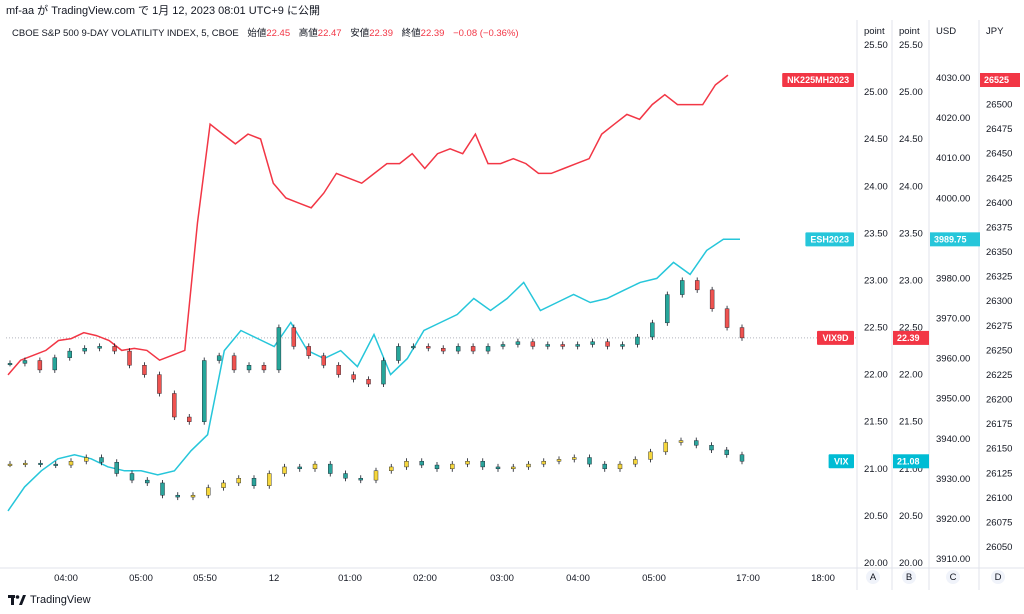 The width and height of the screenshot is (1024, 614). I want to click on series-name-tag, so click(841, 461).